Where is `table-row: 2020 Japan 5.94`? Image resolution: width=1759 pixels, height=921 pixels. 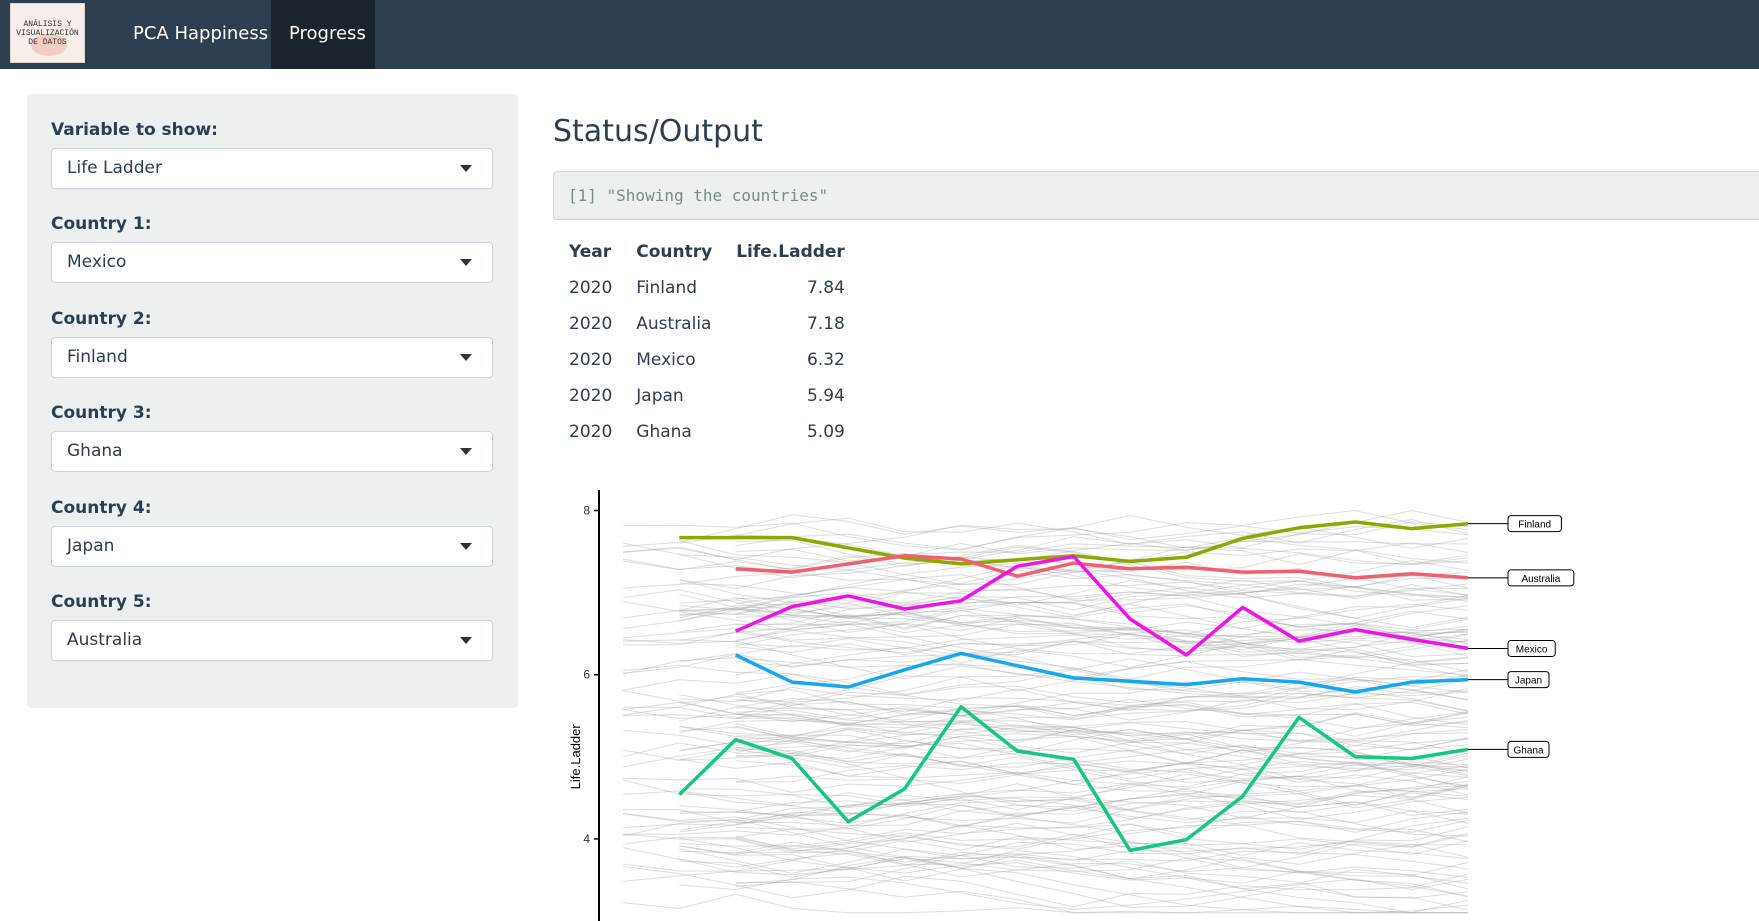
table-row: 2020 Japan 5.94 is located at coordinates (707, 396).